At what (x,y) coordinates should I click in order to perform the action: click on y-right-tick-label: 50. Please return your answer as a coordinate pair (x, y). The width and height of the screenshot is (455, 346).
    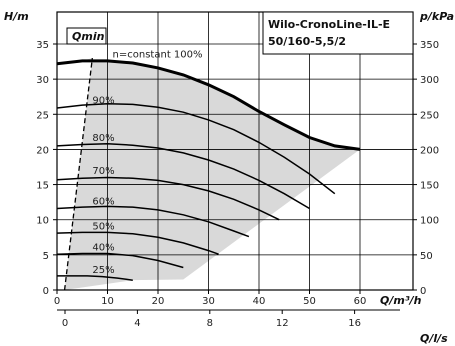
    Looking at the image, I should click on (426, 256).